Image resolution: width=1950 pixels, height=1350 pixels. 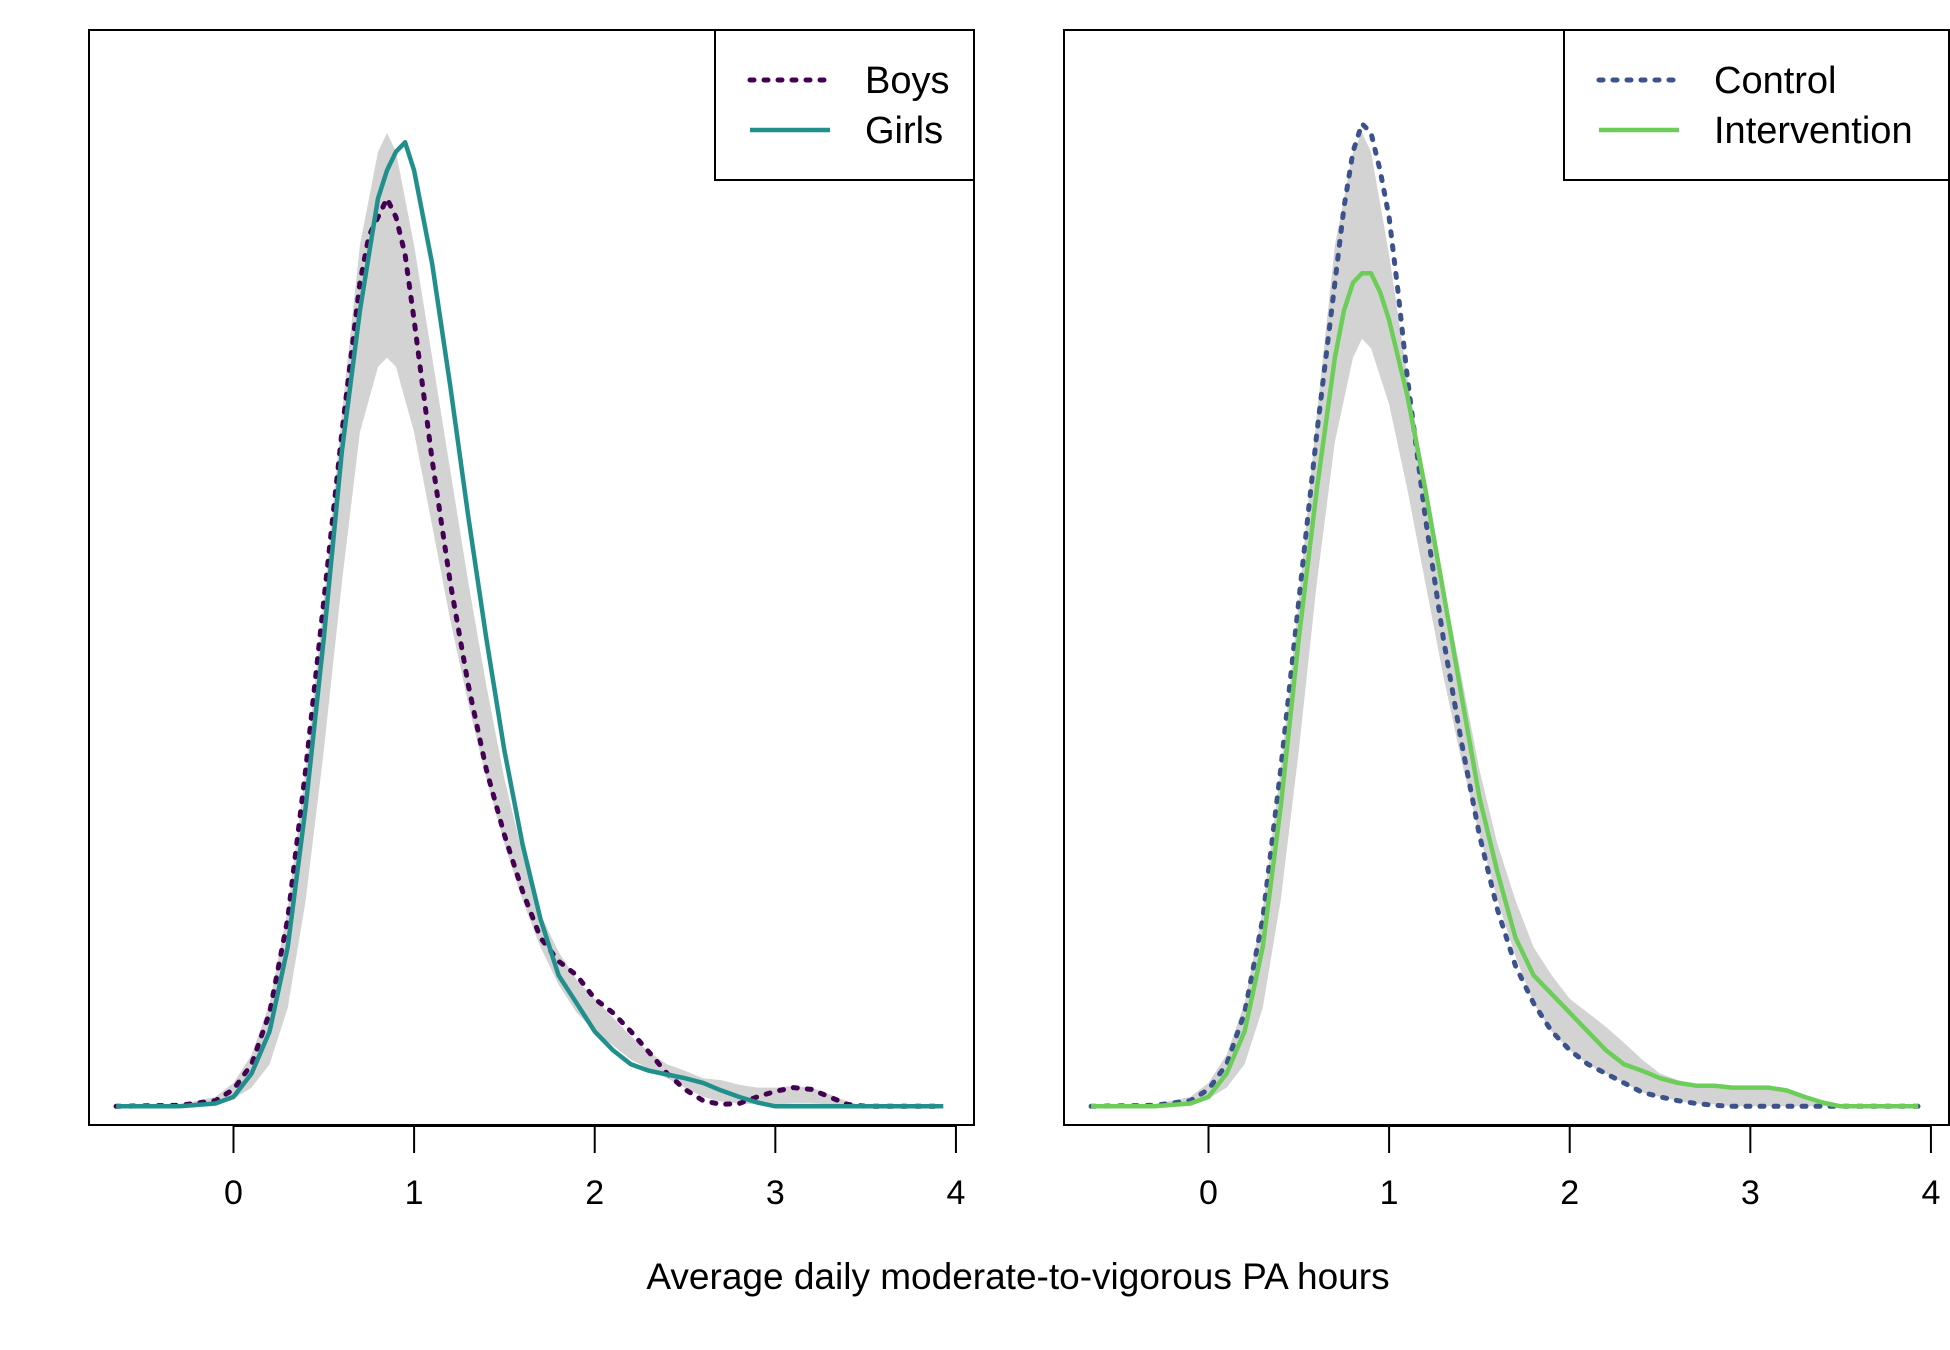 I want to click on legend: Control Intervention, so click(x=1756, y=105).